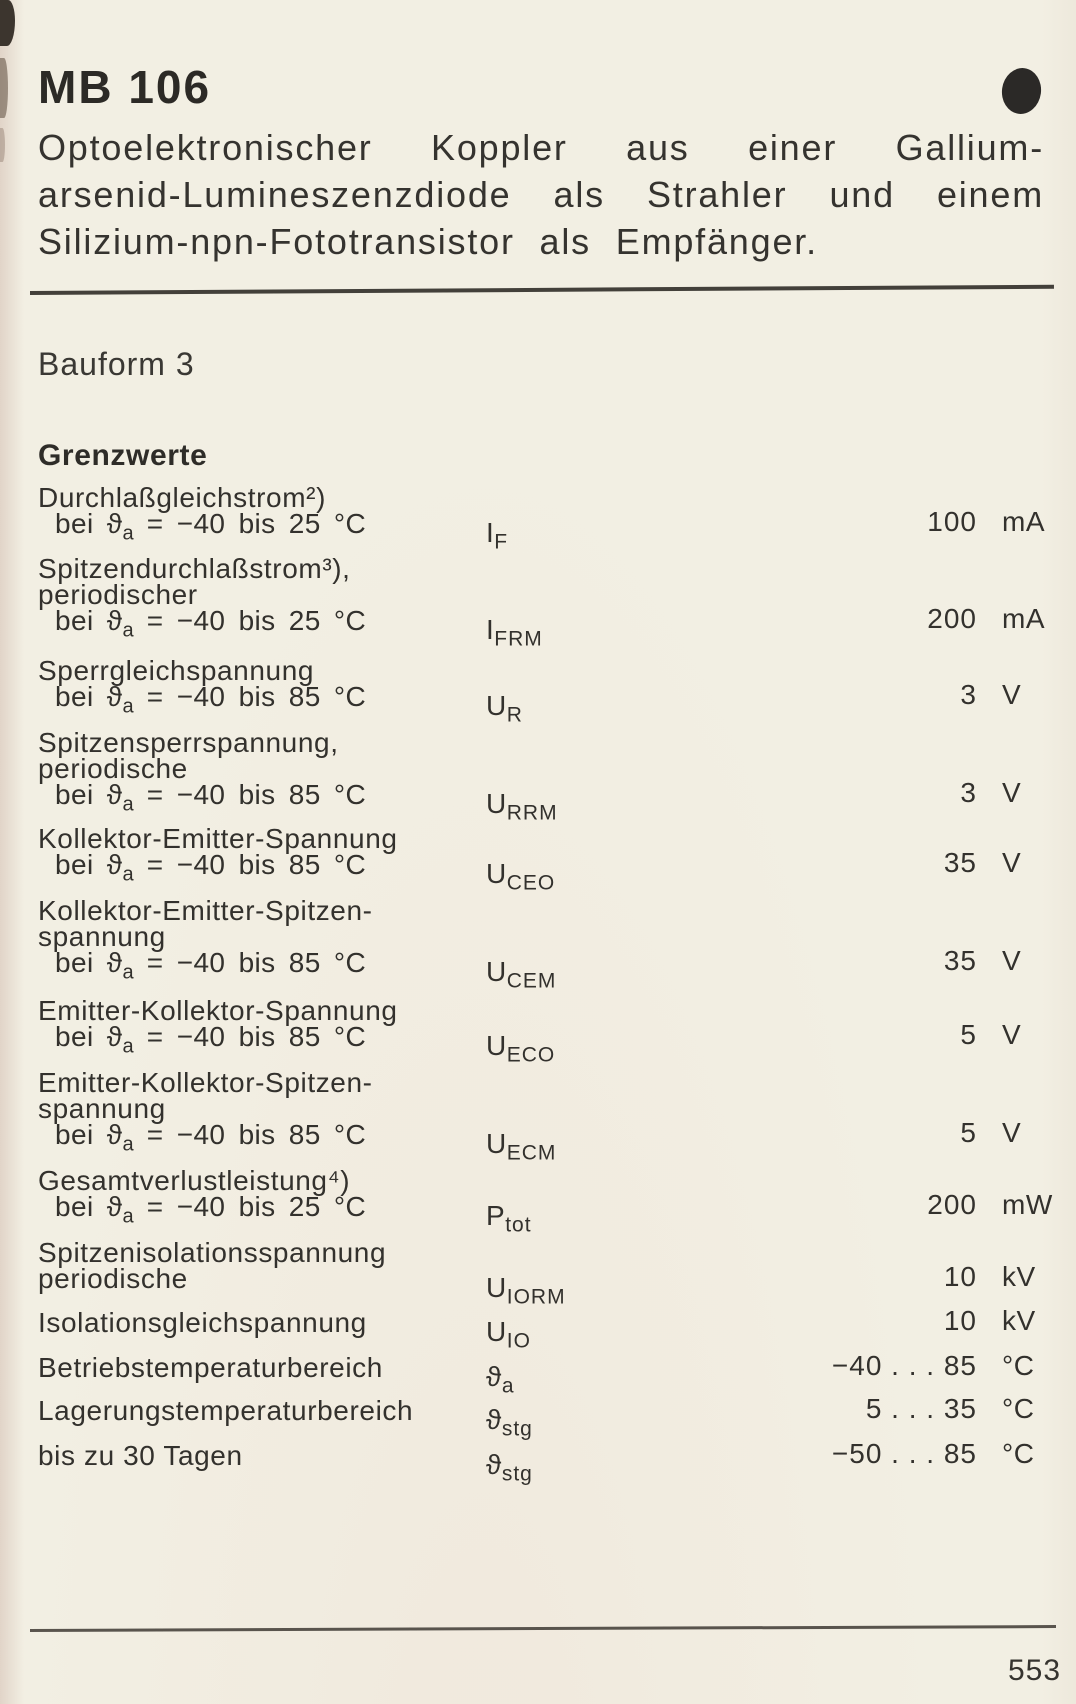  What do you see at coordinates (116, 364) in the screenshot?
I see `bauform-label: Bauform 3` at bounding box center [116, 364].